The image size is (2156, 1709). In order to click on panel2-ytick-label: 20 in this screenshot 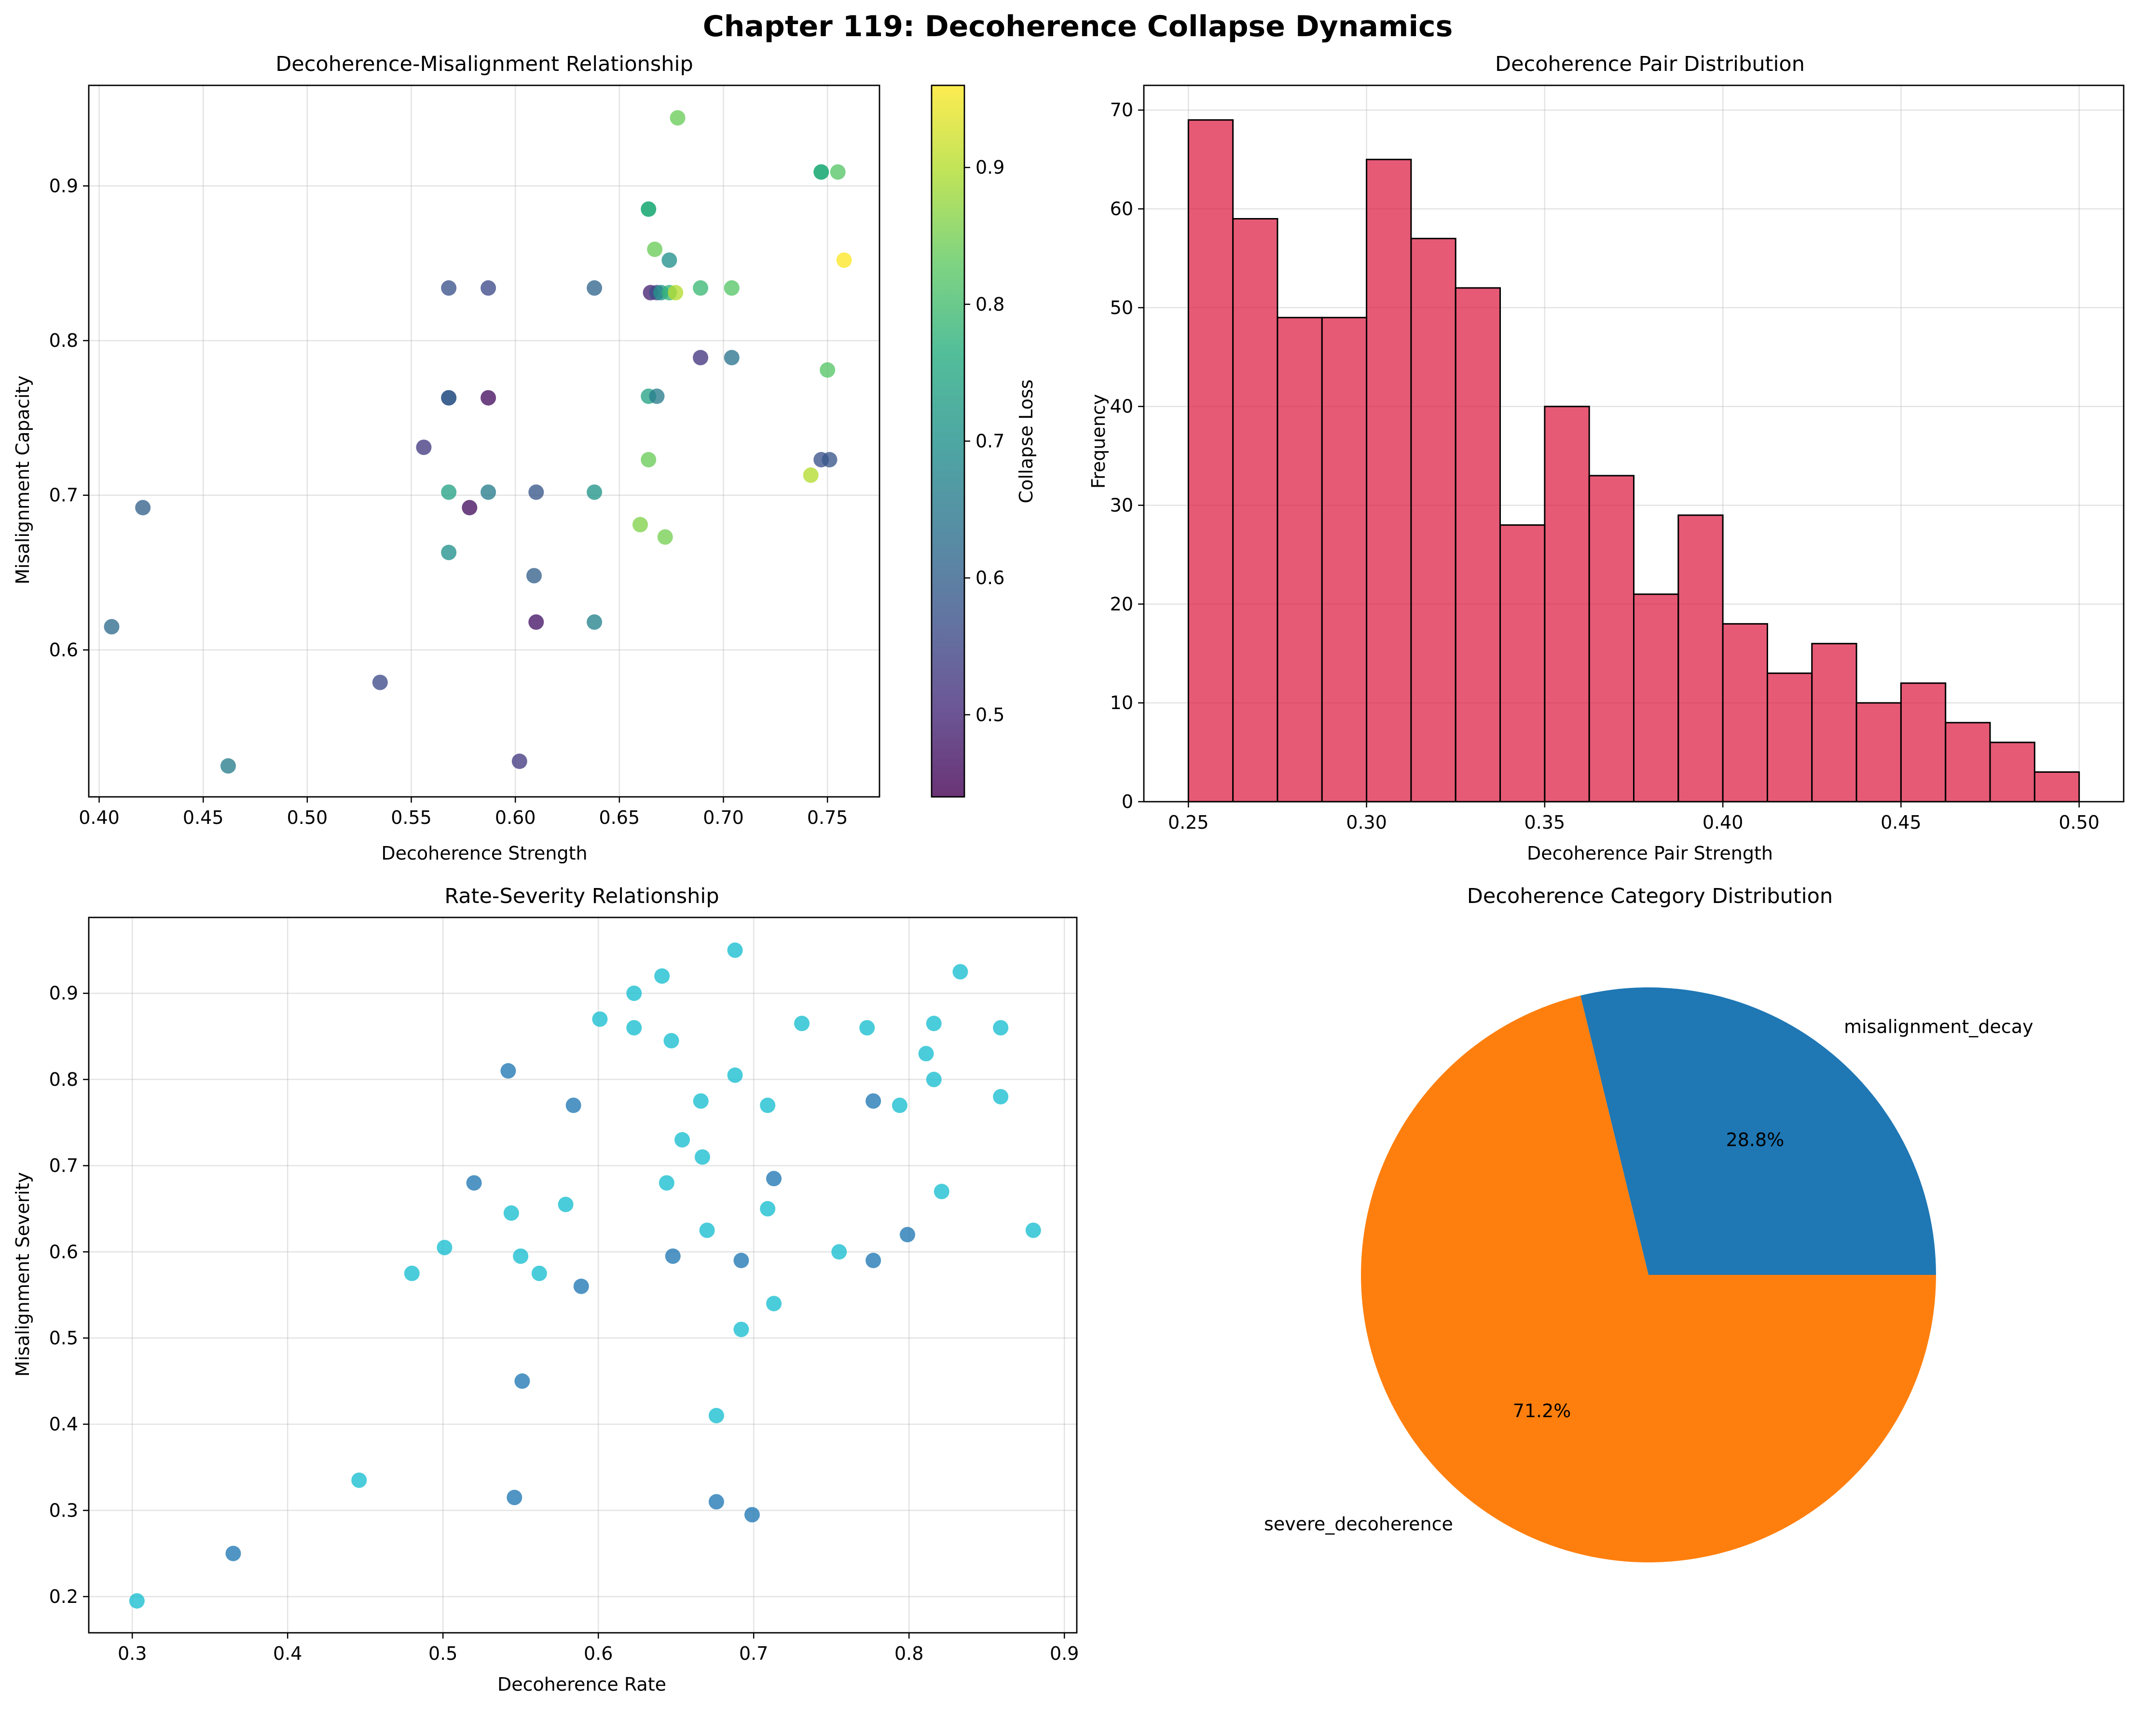, I will do `click(1121, 604)`.